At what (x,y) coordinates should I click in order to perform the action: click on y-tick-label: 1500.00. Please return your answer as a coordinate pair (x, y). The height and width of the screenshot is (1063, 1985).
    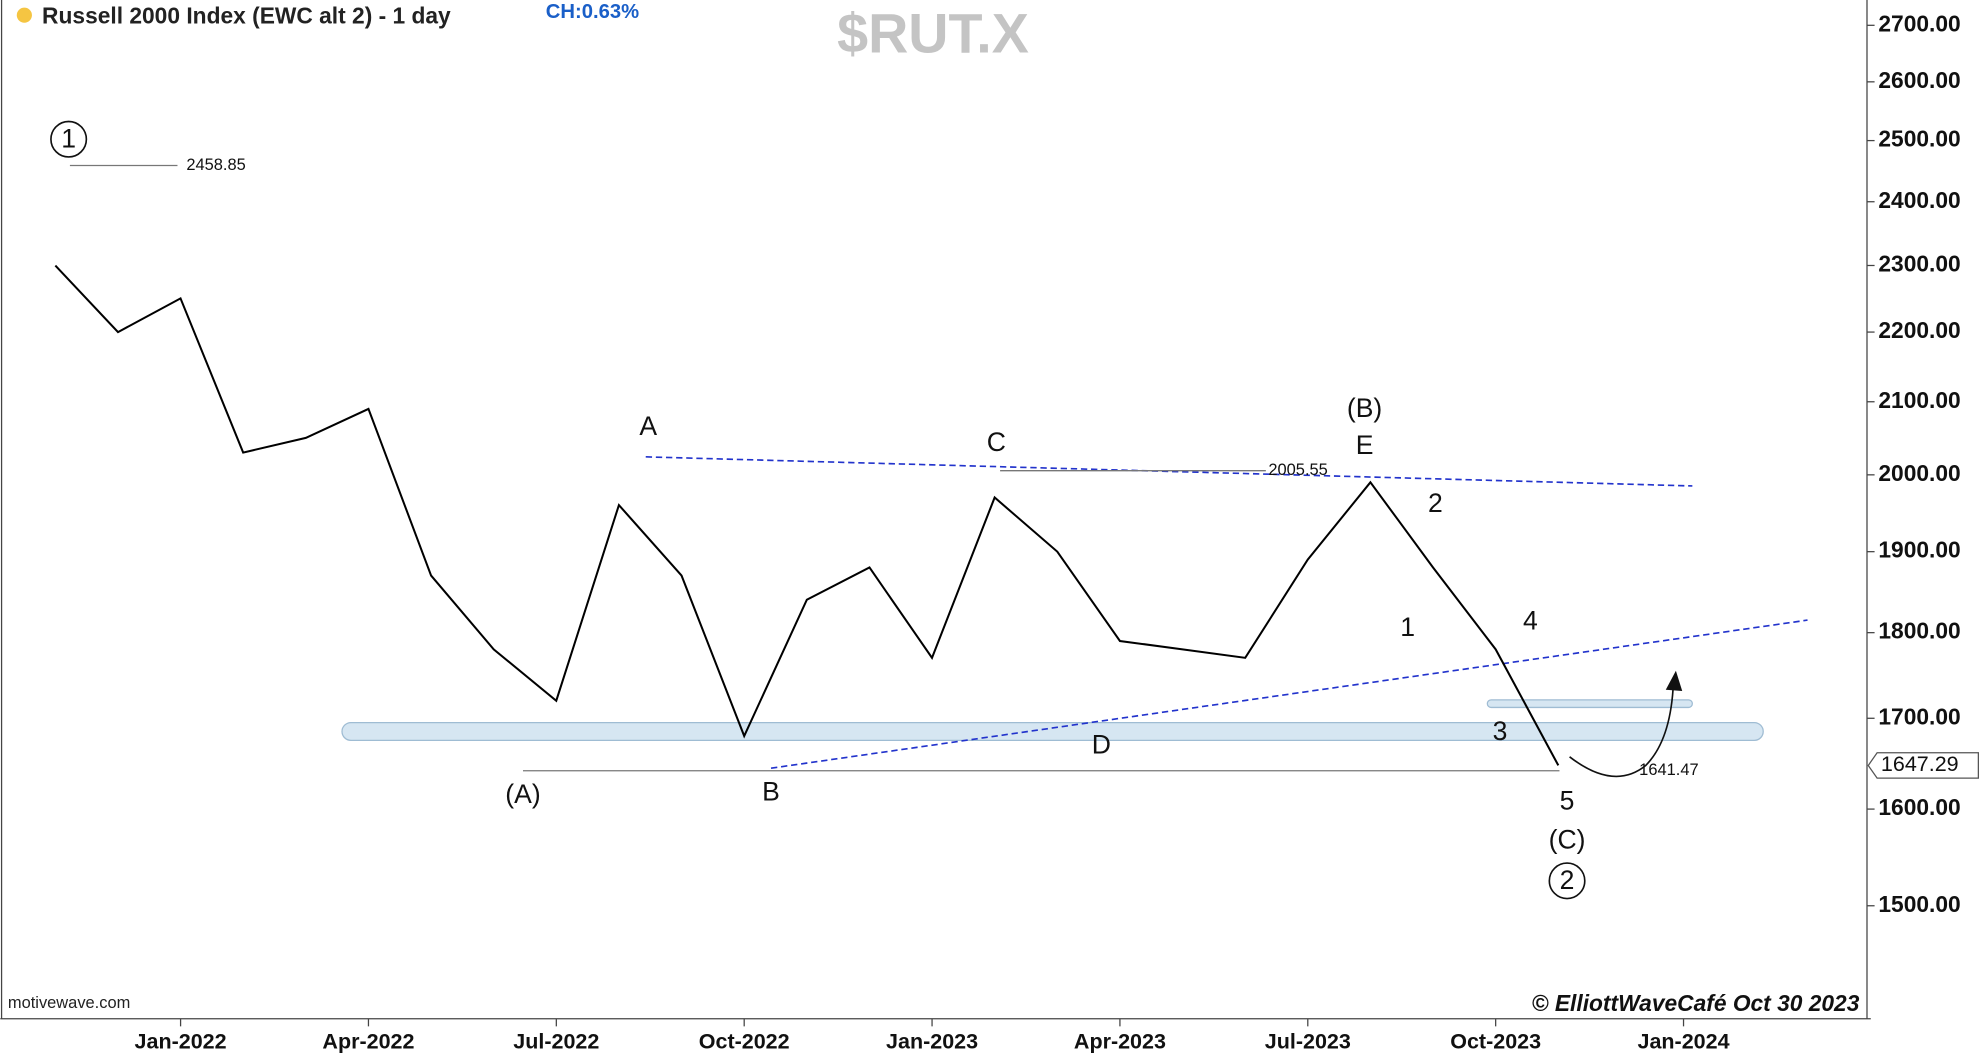
    Looking at the image, I should click on (1919, 904).